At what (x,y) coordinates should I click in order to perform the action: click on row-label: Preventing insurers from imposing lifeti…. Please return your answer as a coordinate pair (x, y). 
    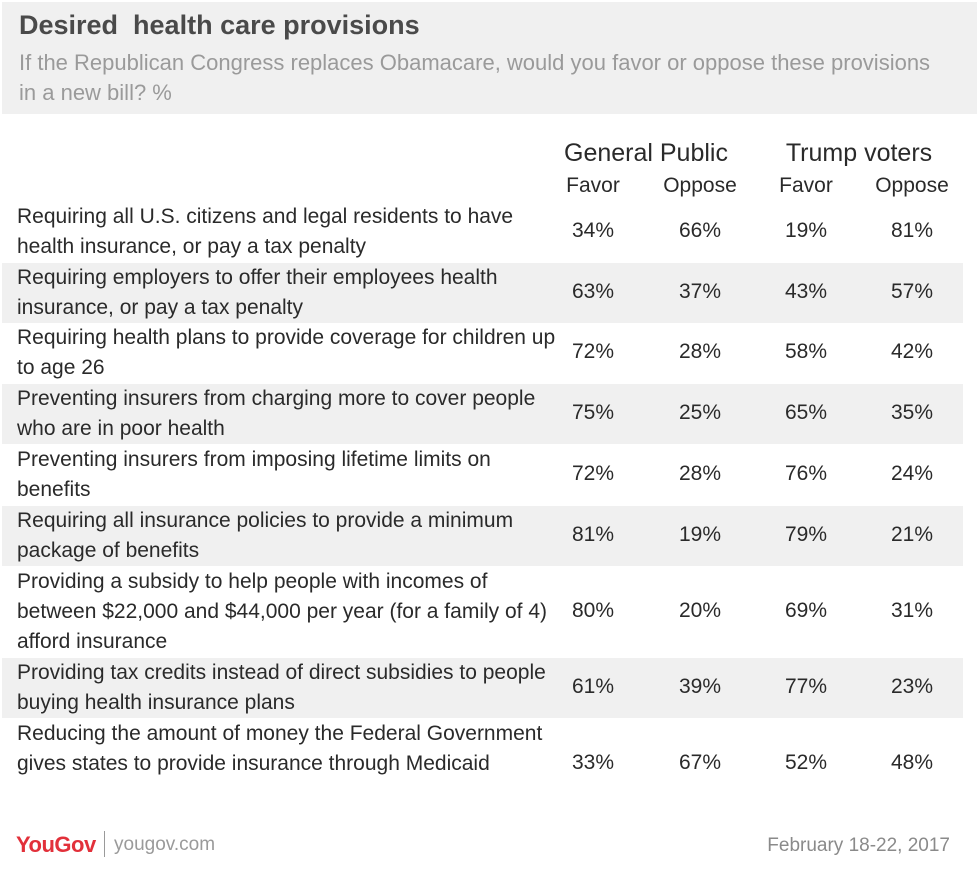
    Looking at the image, I should click on (254, 474).